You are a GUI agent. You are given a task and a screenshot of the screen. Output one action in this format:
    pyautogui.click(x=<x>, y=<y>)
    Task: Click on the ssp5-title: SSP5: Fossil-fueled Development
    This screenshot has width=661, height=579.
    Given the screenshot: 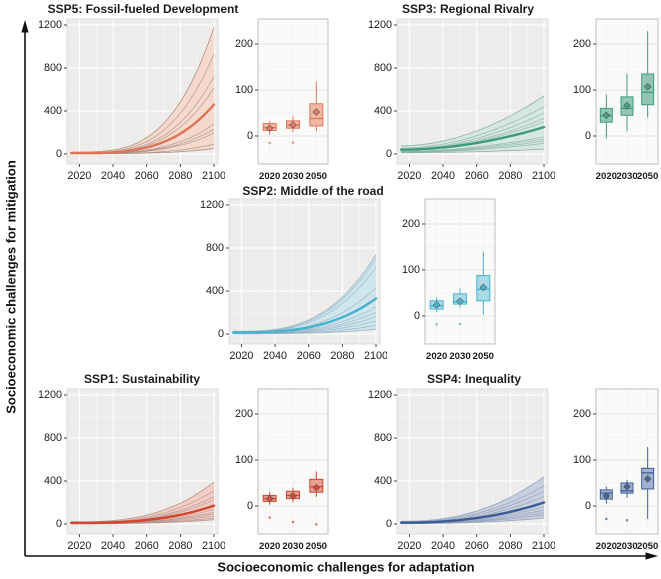 What is the action you would take?
    pyautogui.click(x=143, y=9)
    